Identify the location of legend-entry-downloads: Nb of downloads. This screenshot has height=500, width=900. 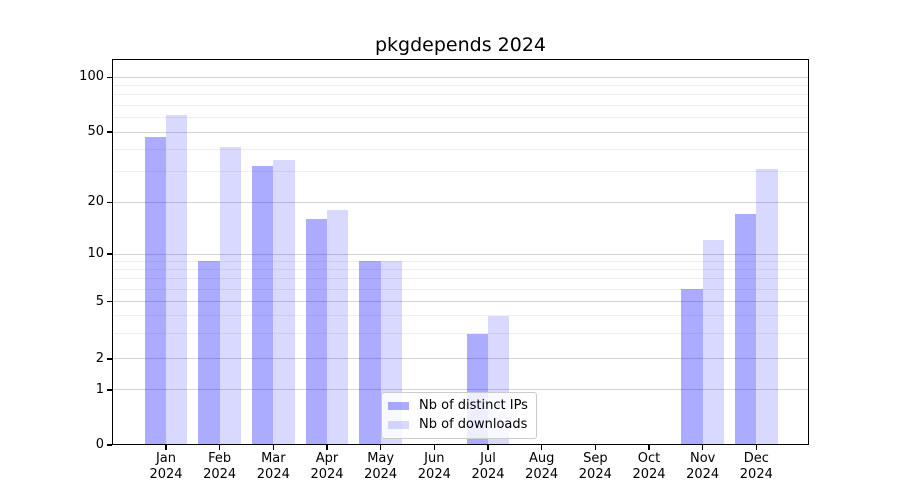
(458, 425).